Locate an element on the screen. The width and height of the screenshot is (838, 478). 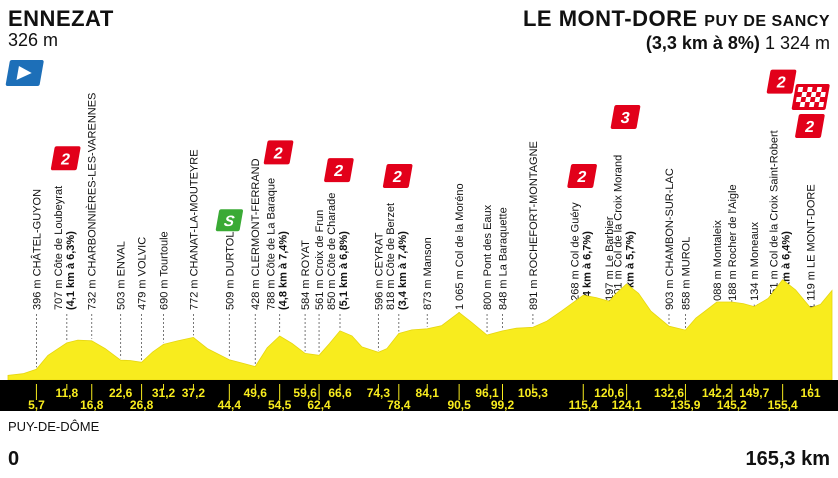
waypoint-label: 1 088 m Montaleix is located at coordinates (718, 265).